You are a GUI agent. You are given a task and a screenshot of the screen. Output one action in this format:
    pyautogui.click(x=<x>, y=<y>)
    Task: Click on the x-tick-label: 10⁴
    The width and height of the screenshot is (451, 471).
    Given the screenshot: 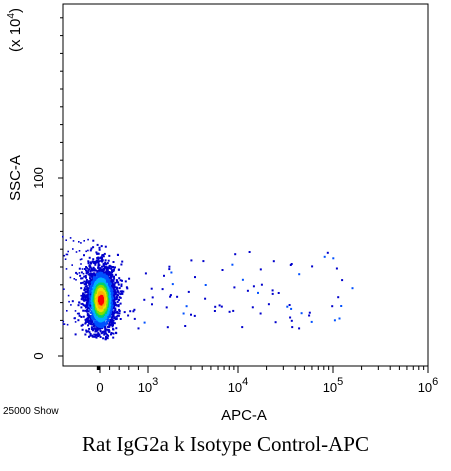 What is the action you would take?
    pyautogui.click(x=238, y=385)
    